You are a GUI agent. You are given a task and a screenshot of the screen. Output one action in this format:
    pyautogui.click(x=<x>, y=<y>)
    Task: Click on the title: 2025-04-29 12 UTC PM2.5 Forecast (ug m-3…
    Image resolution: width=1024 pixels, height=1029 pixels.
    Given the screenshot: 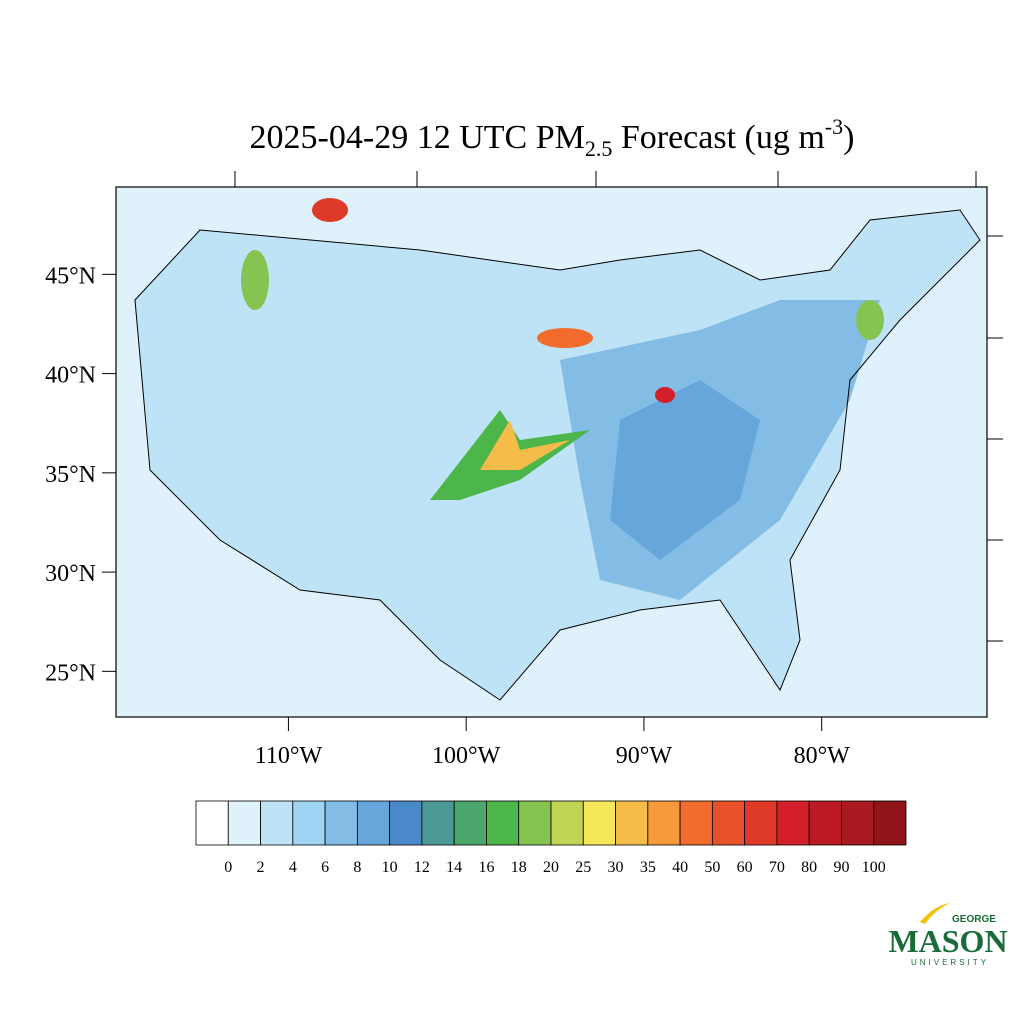 What is the action you would take?
    pyautogui.click(x=552, y=137)
    